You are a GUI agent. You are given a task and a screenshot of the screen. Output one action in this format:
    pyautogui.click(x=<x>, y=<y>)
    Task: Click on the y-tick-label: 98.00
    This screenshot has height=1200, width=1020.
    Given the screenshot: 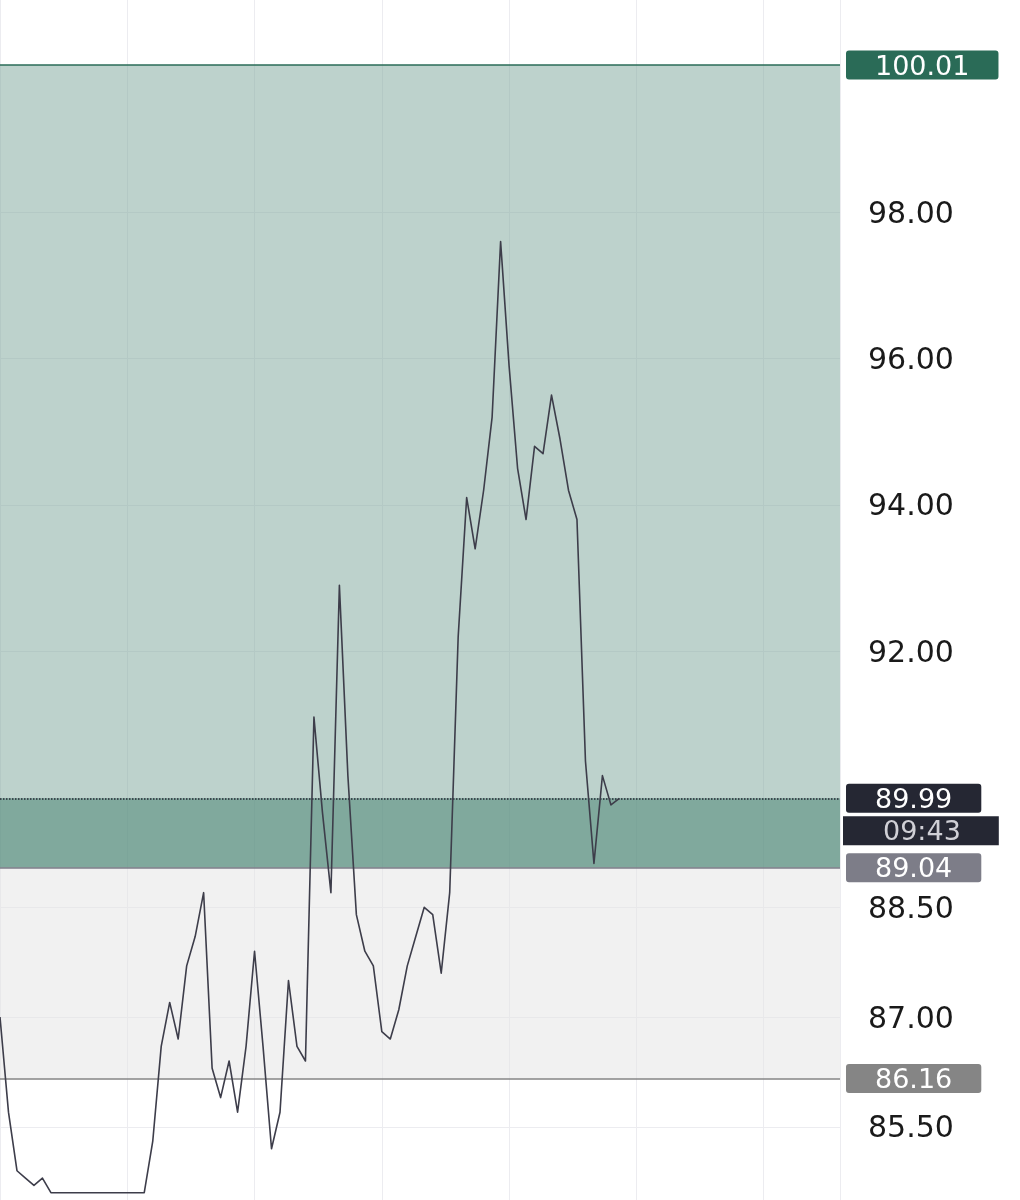 What is the action you would take?
    pyautogui.click(x=911, y=212)
    